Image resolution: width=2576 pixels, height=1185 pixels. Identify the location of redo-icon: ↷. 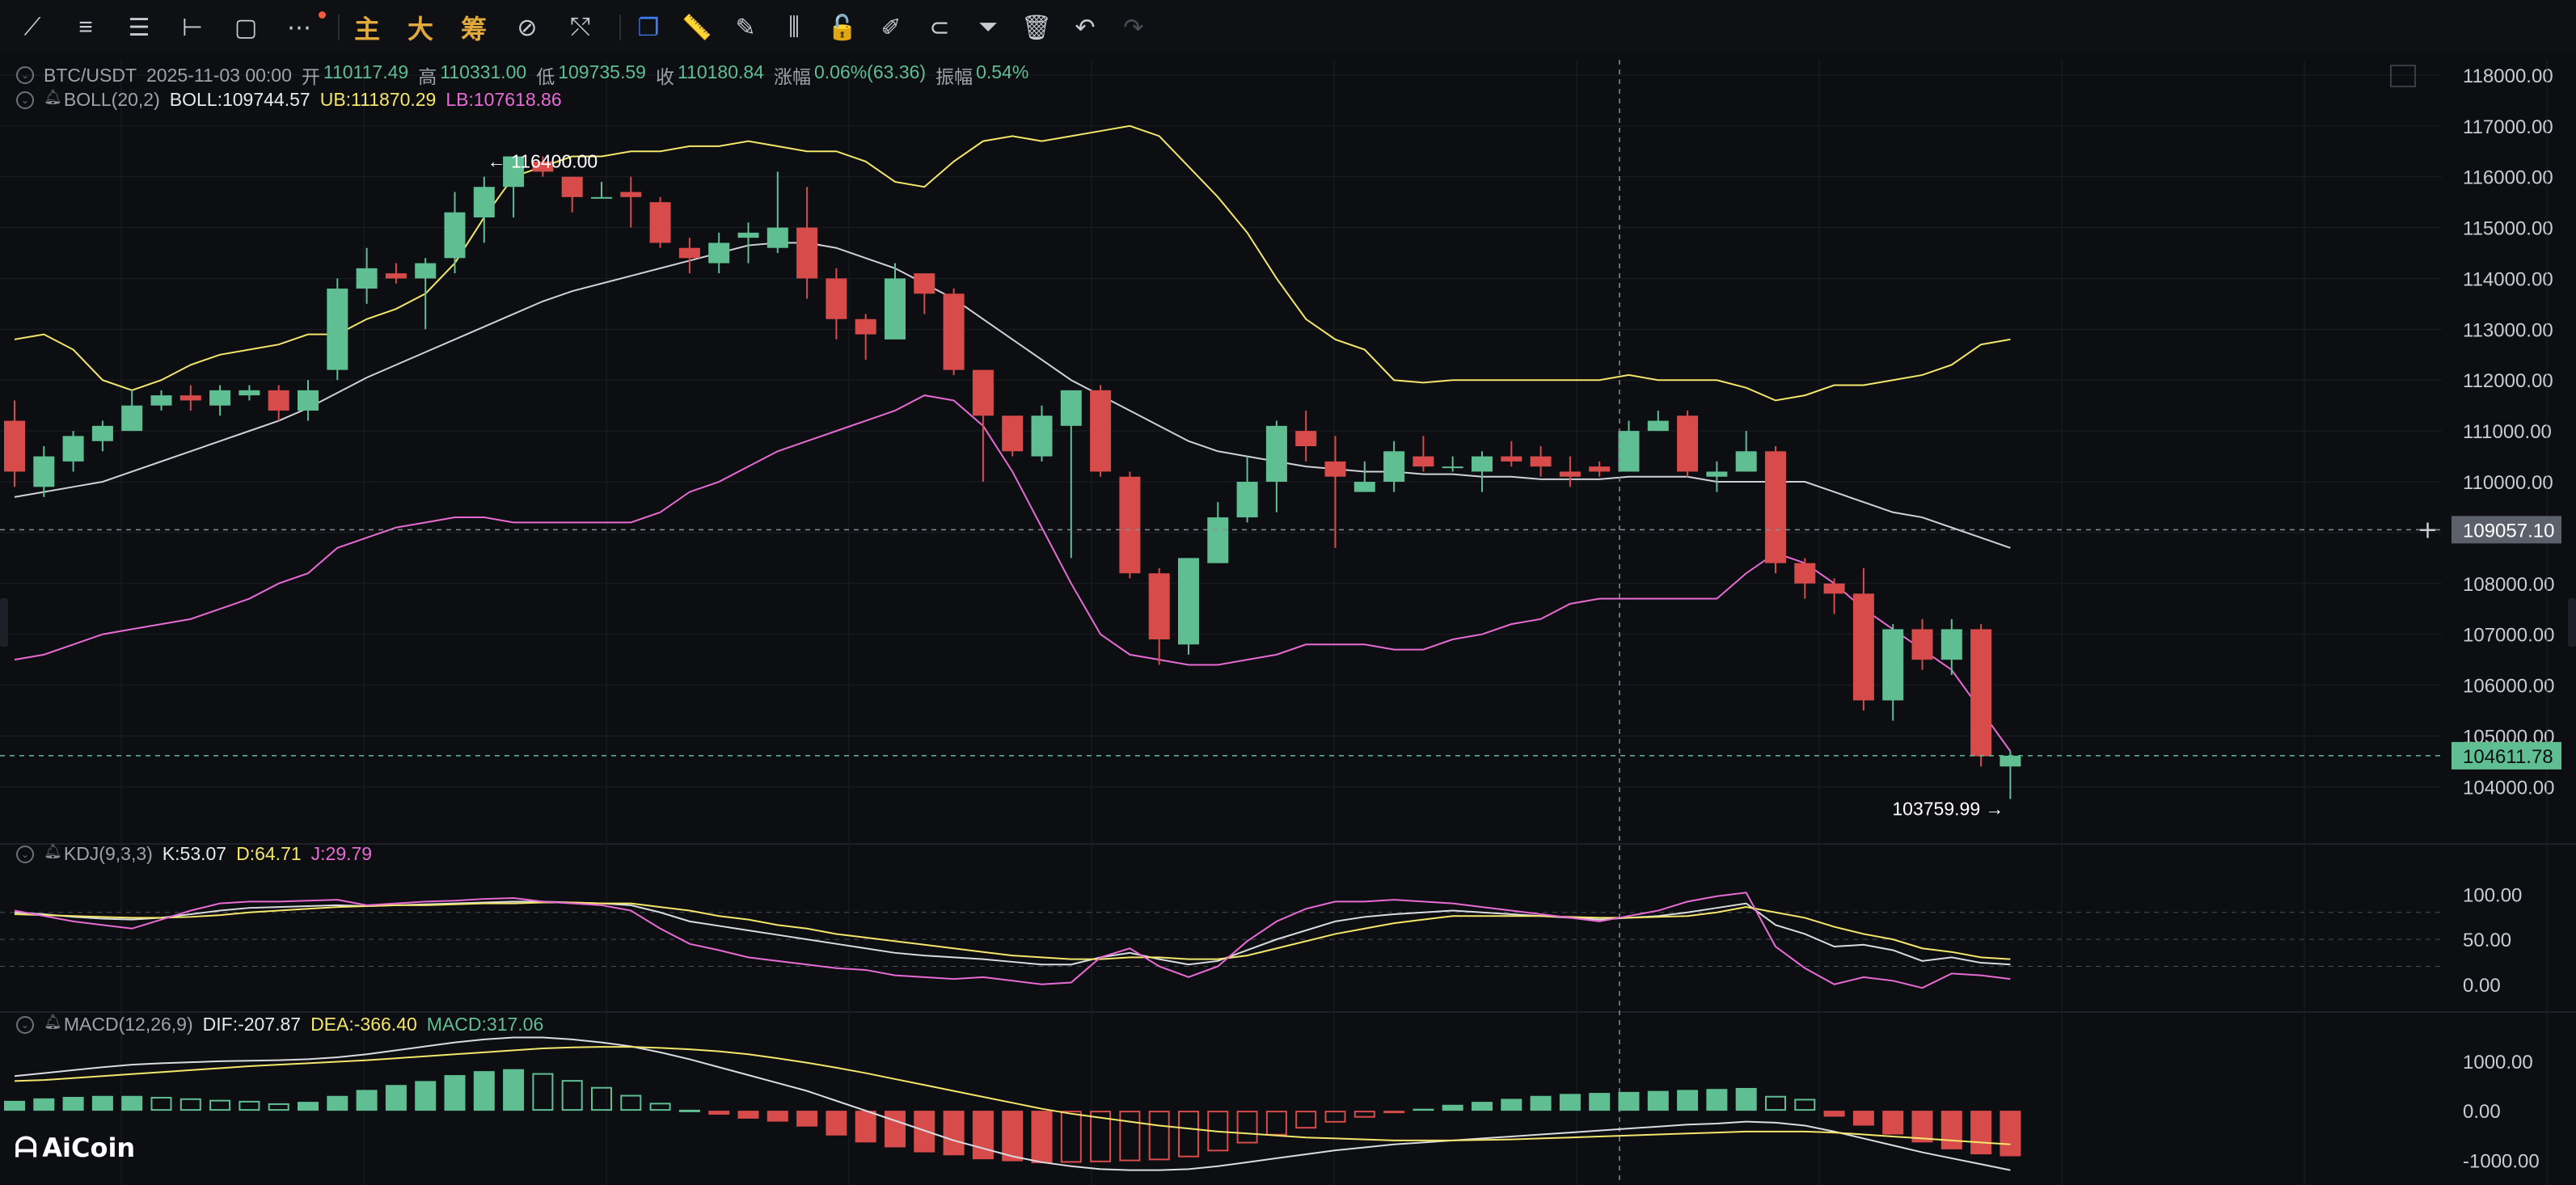
(1133, 27).